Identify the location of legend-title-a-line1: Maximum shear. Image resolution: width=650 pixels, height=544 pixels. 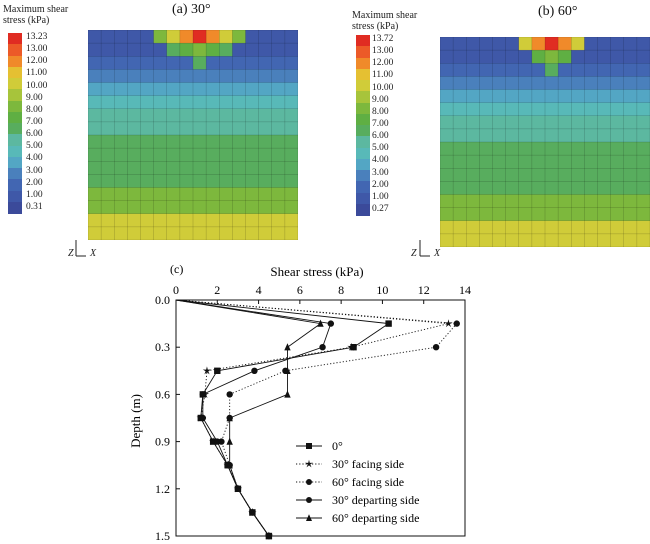
(36, 9).